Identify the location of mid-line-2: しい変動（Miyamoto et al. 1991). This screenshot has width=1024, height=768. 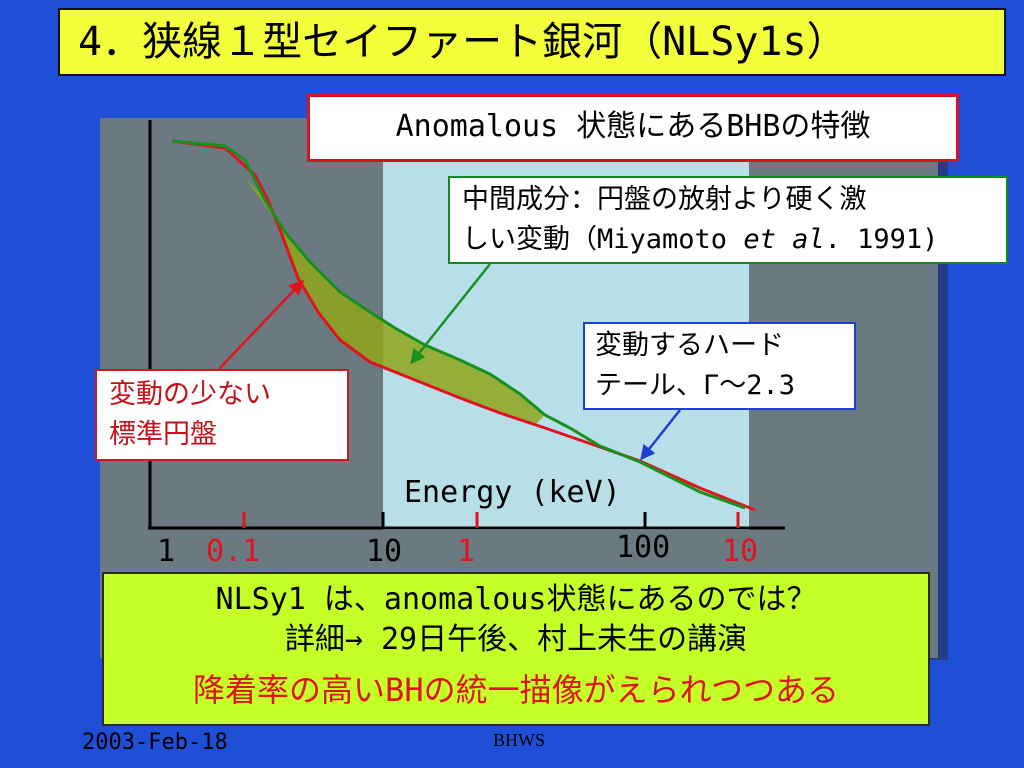
(728, 240).